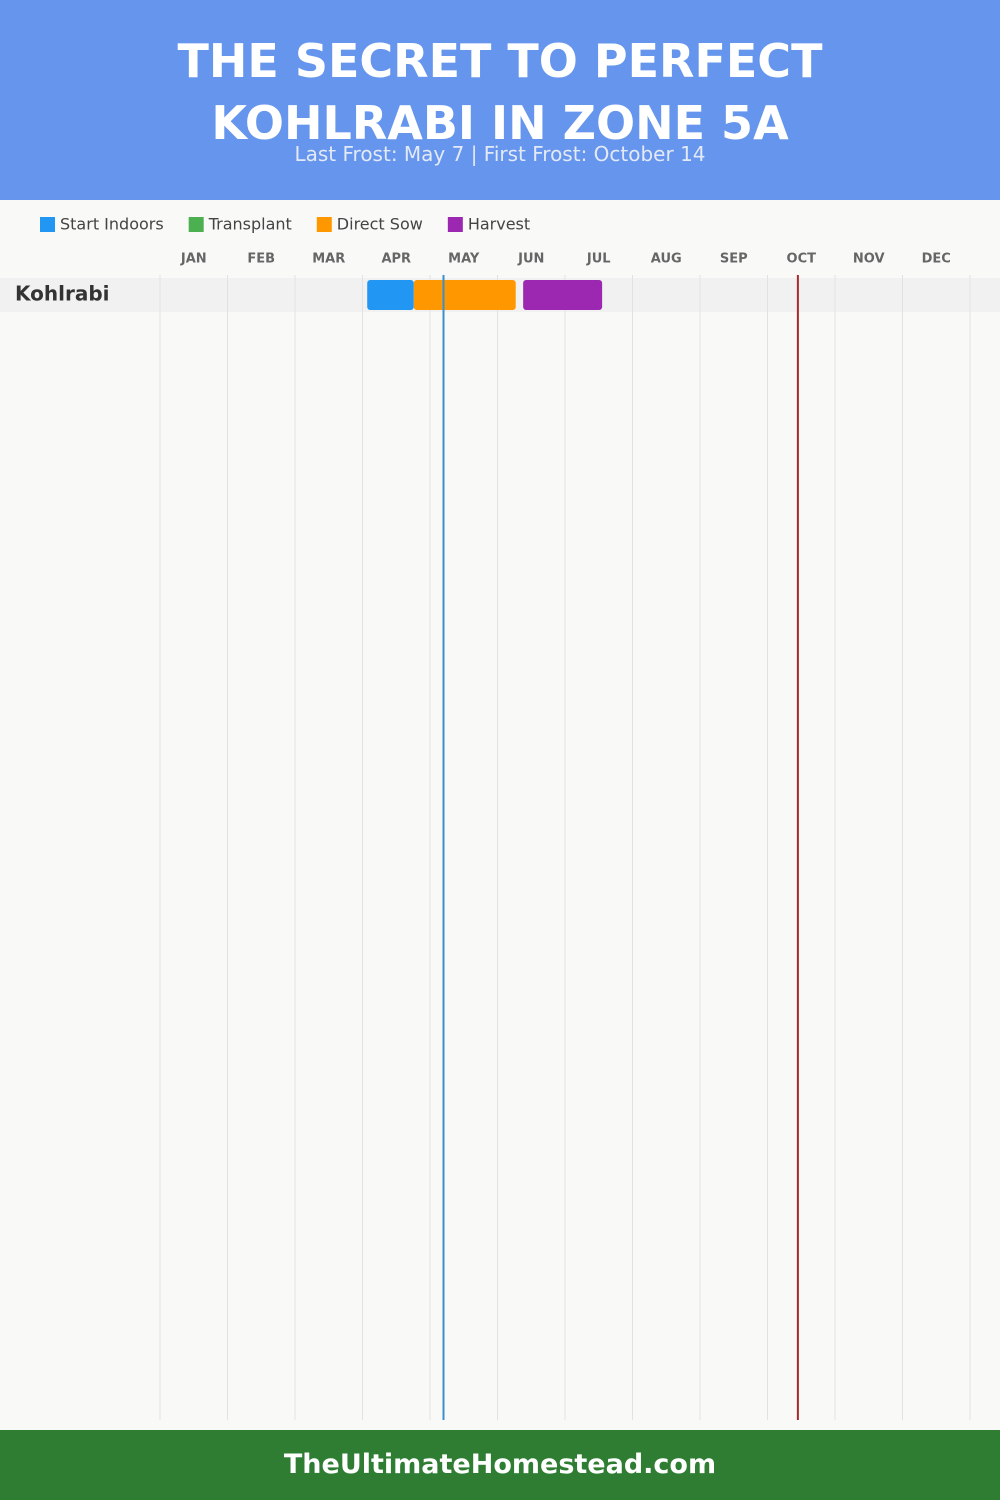 This screenshot has width=1000, height=1500. I want to click on legend-label: Start Indoors, so click(112, 224).